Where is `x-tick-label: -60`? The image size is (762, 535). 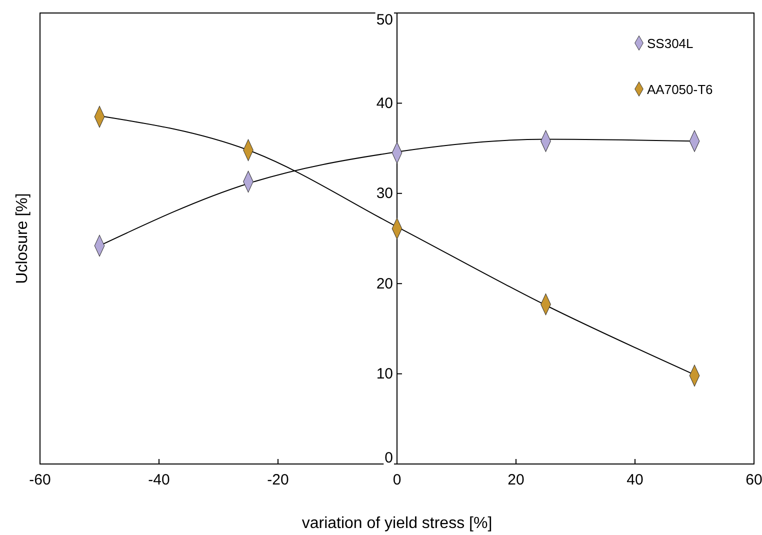 x-tick-label: -60 is located at coordinates (40, 480).